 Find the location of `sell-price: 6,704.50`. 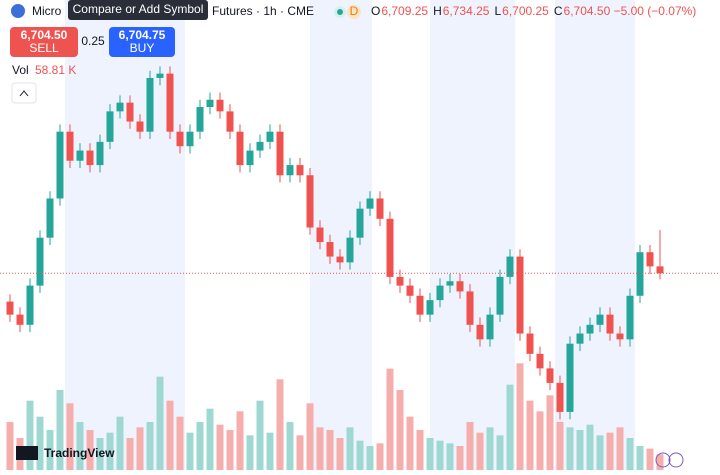

sell-price: 6,704.50 is located at coordinates (44, 35).